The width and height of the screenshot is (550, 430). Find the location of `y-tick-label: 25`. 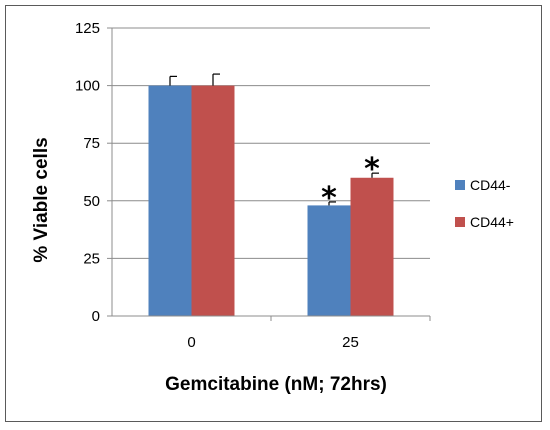

y-tick-label: 25 is located at coordinates (91, 258).